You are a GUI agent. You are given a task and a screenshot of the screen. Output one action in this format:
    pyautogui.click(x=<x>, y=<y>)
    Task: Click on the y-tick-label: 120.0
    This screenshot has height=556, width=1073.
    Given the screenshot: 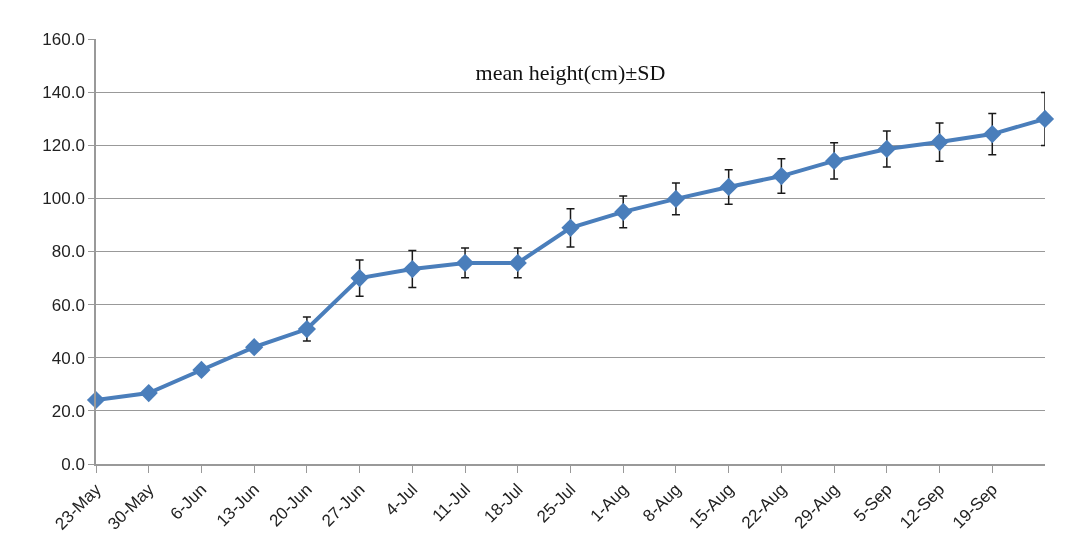 What is the action you would take?
    pyautogui.click(x=63, y=146)
    